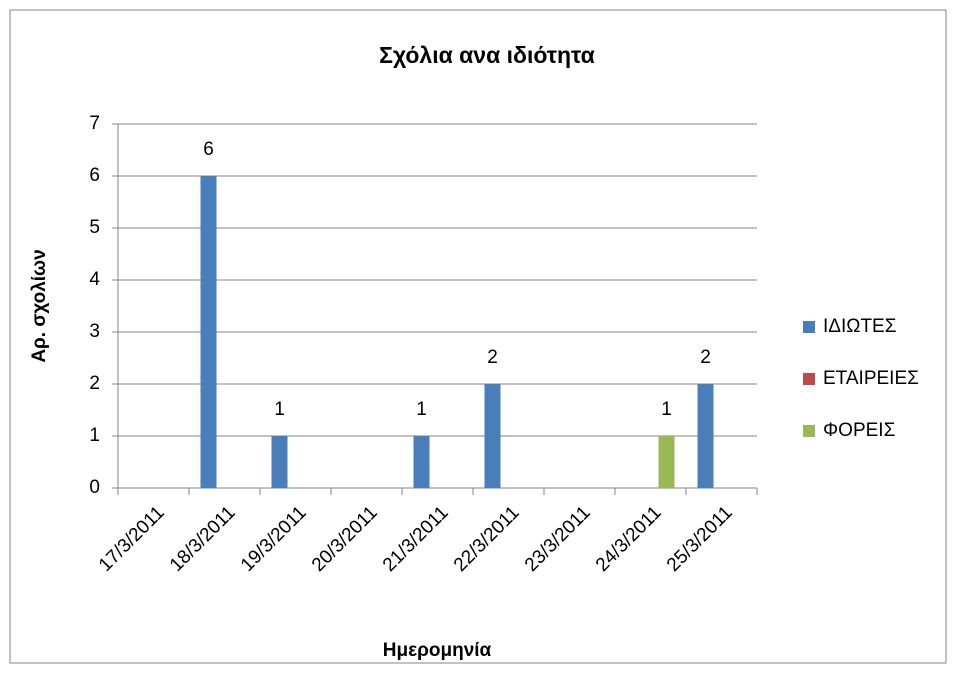 This screenshot has height=673, width=957. What do you see at coordinates (39, 305) in the screenshot?
I see `y-axis-title: Αρ. σχολίων` at bounding box center [39, 305].